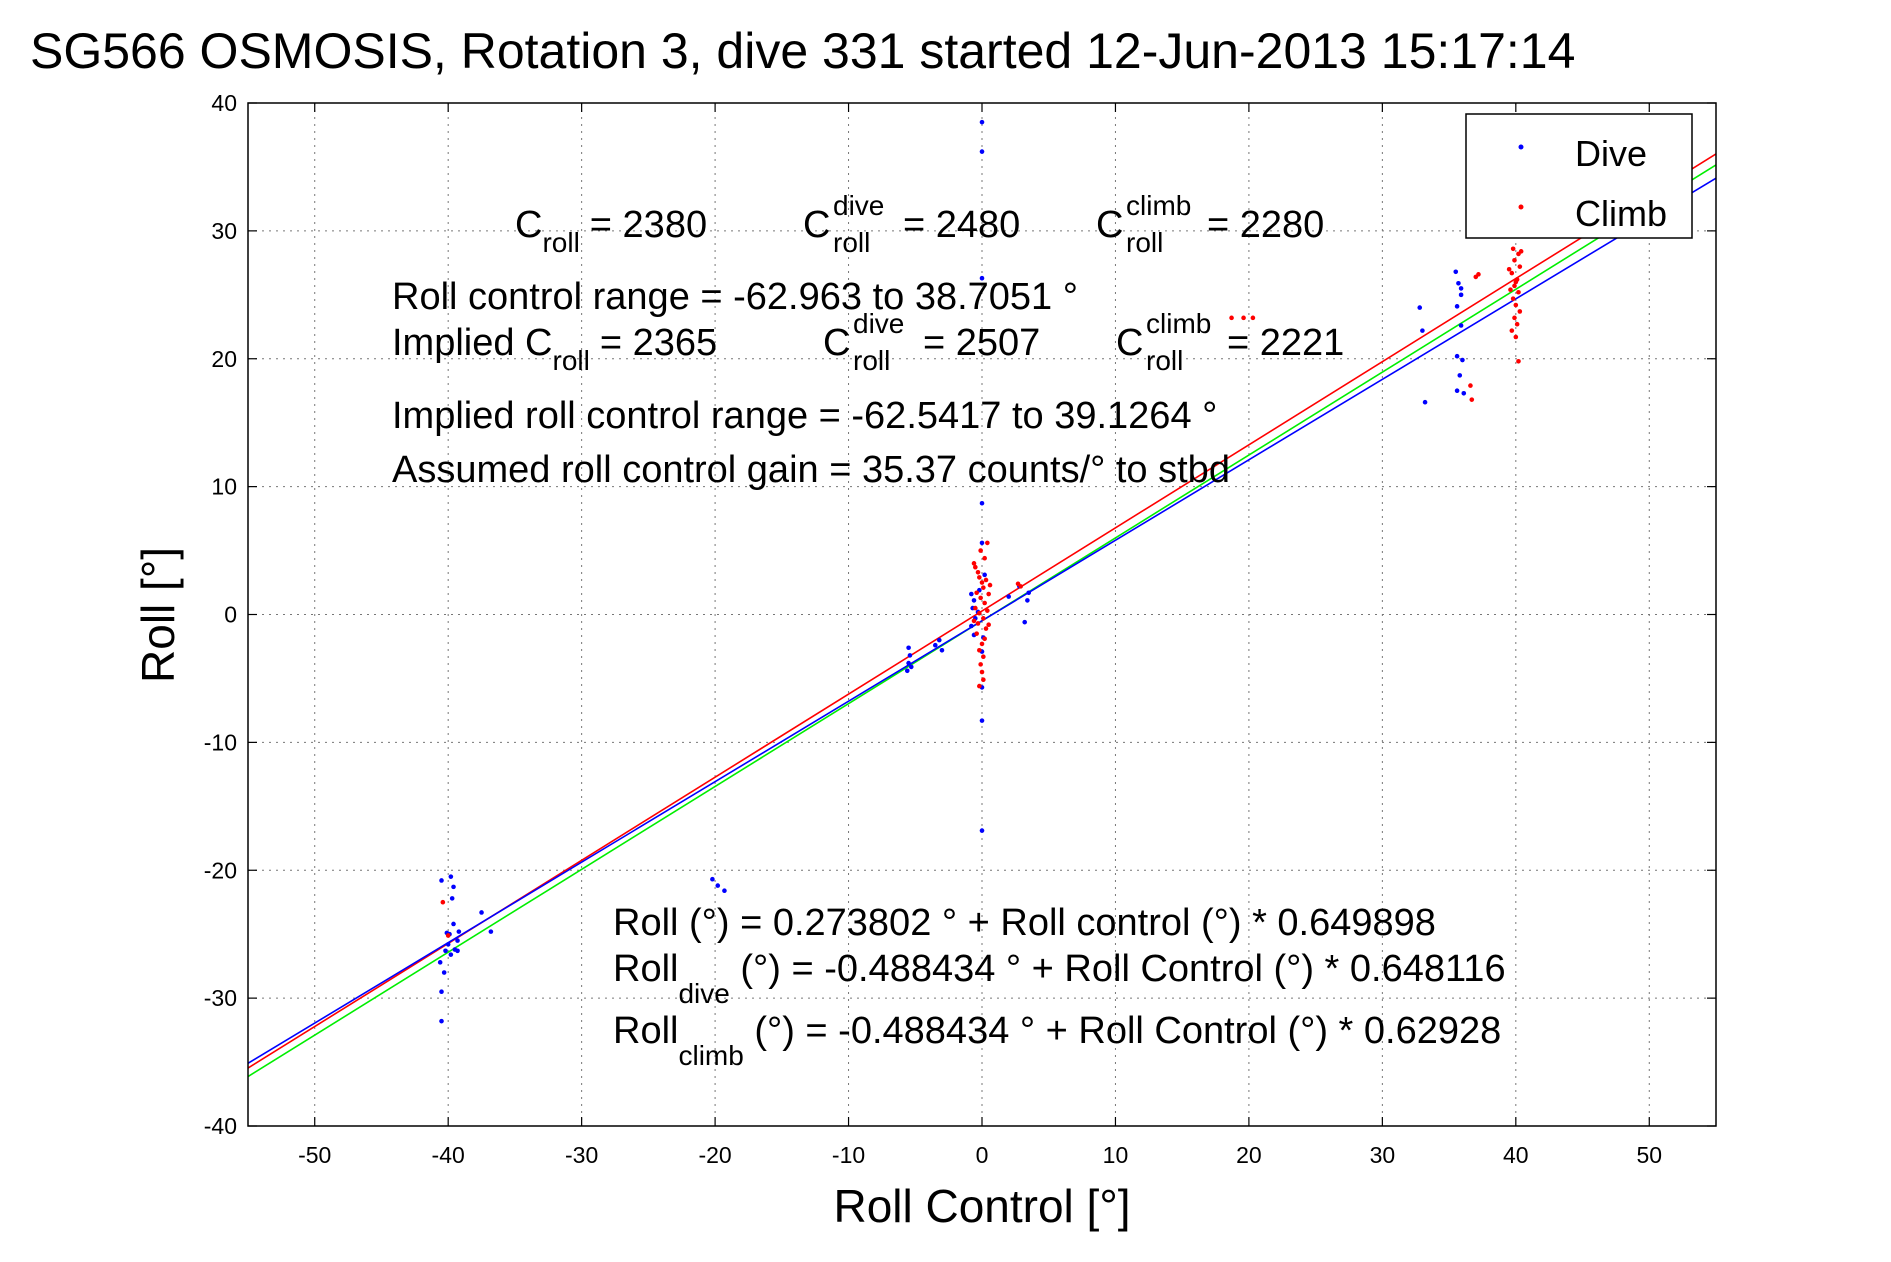  Describe the element at coordinates (1621, 213) in the screenshot. I see `legend-label-climb: Climb` at that location.